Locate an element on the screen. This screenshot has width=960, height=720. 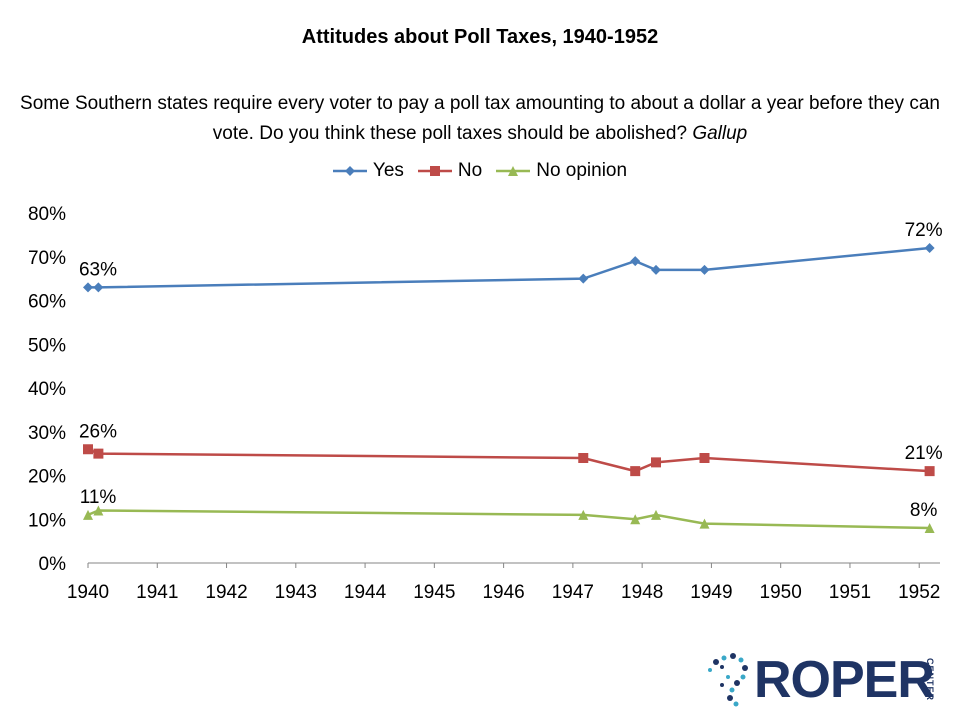
source-label: Gallup is located at coordinates (720, 133).